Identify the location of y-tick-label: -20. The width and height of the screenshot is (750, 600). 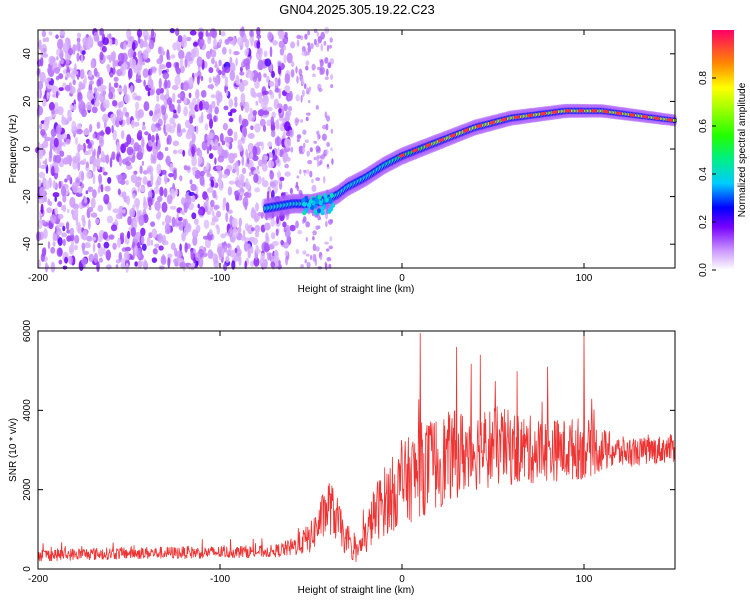
(27, 196).